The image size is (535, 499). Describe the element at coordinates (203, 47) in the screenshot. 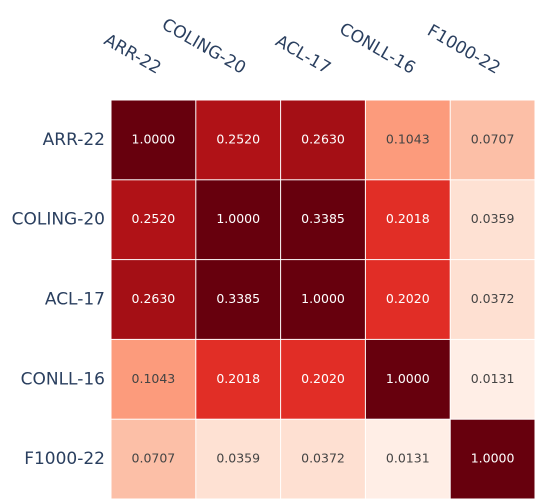

I see `x-tick-label: COLING-20` at that location.